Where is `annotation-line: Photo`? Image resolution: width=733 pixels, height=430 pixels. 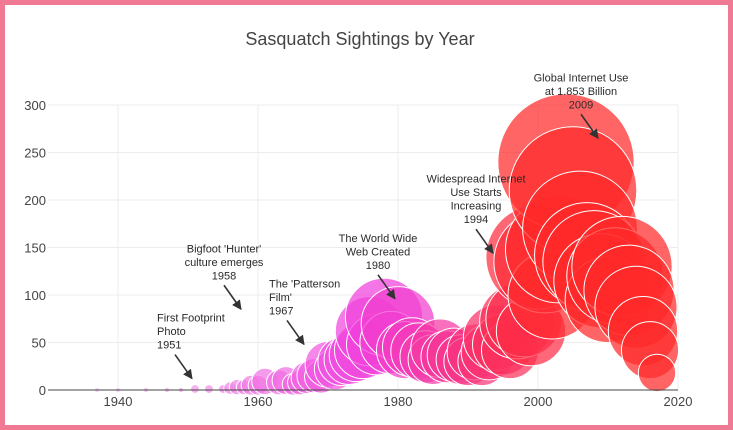 annotation-line: Photo is located at coordinates (171, 332).